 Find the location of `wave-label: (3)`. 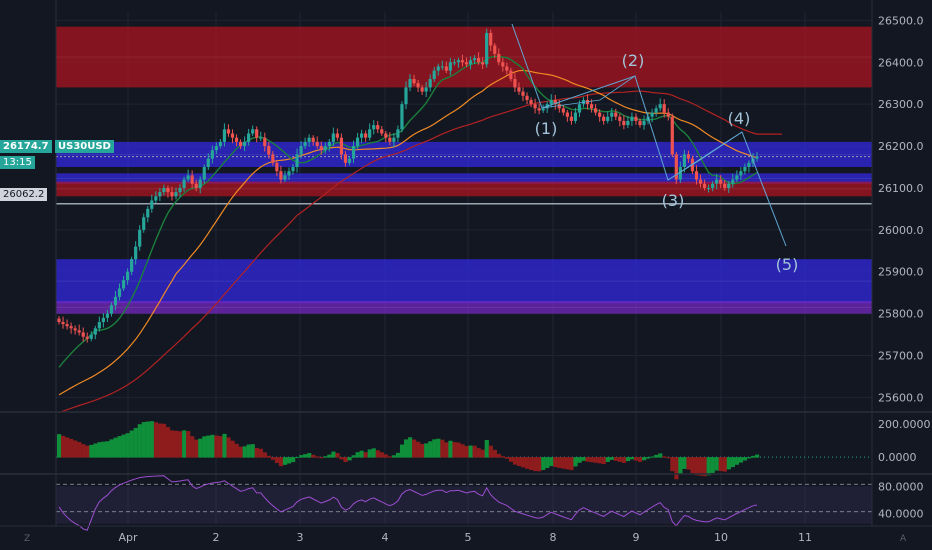

wave-label: (3) is located at coordinates (673, 200).